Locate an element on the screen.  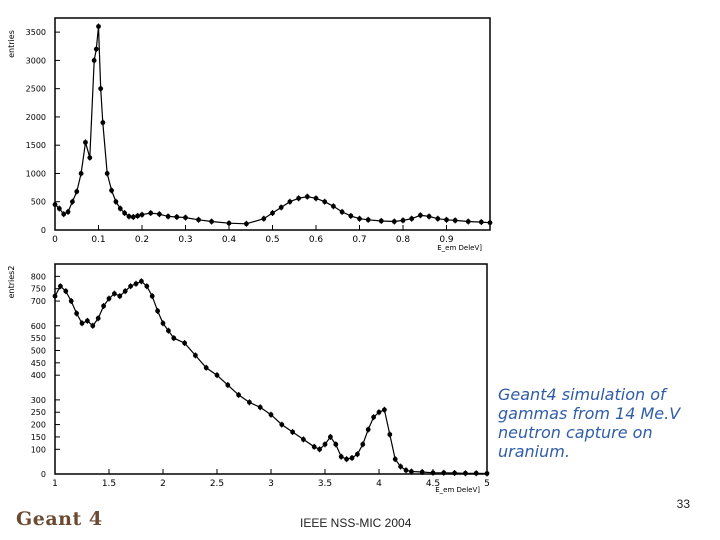
x-tick-label: 0.7 is located at coordinates (359, 240).